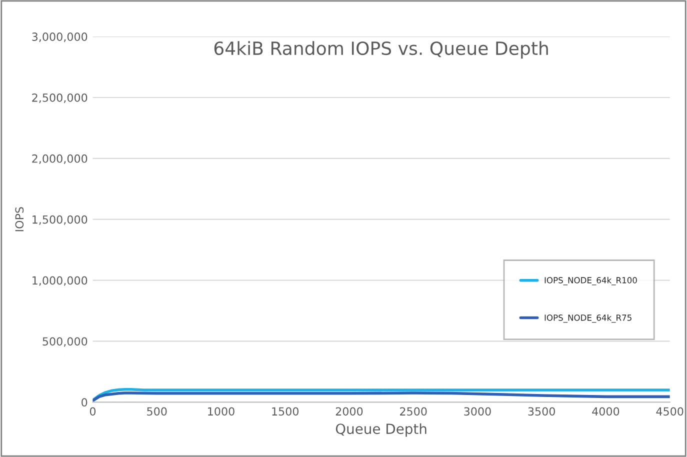 Image resolution: width=687 pixels, height=457 pixels. Describe the element at coordinates (477, 411) in the screenshot. I see `x-tick-label: 3000` at that location.